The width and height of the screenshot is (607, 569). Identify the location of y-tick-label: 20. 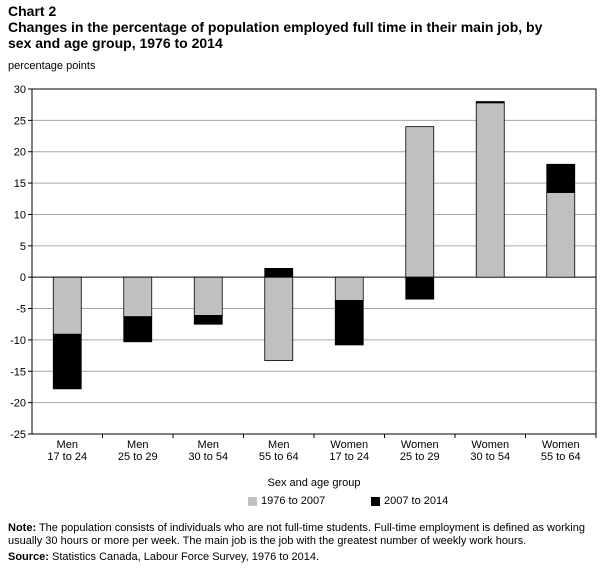
(20, 153).